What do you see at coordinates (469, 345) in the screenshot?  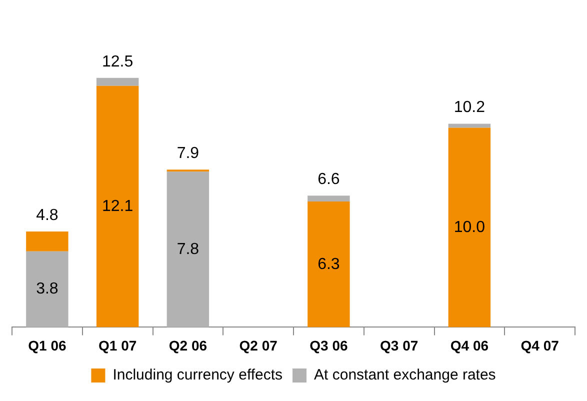 I see `x-tick-label: Q4 06` at bounding box center [469, 345].